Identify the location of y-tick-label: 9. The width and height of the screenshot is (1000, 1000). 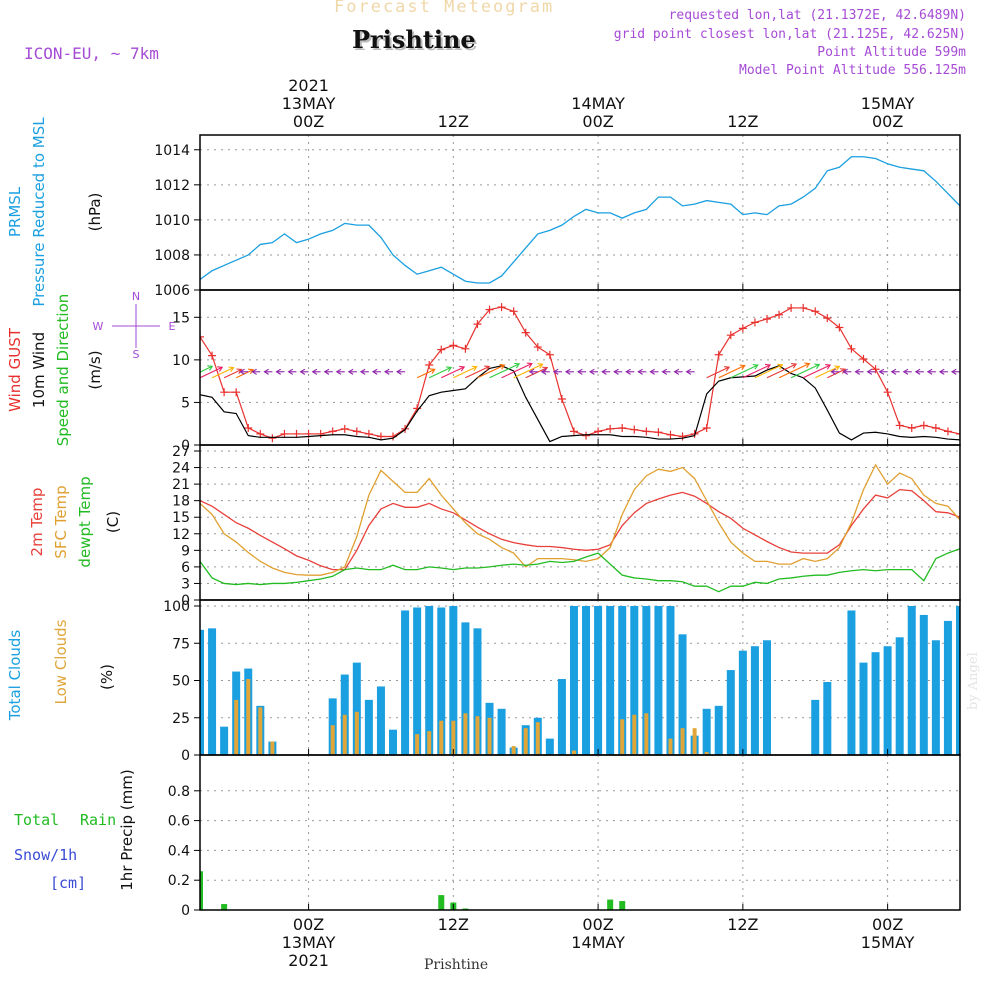
(185, 551).